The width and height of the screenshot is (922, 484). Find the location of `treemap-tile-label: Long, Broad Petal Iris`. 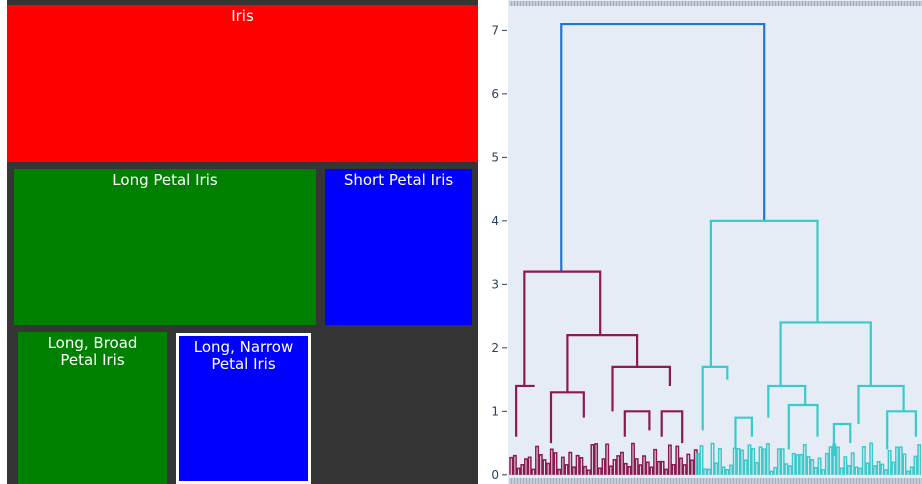

treemap-tile-label: Long, Broad Petal Iris is located at coordinates (92, 351).